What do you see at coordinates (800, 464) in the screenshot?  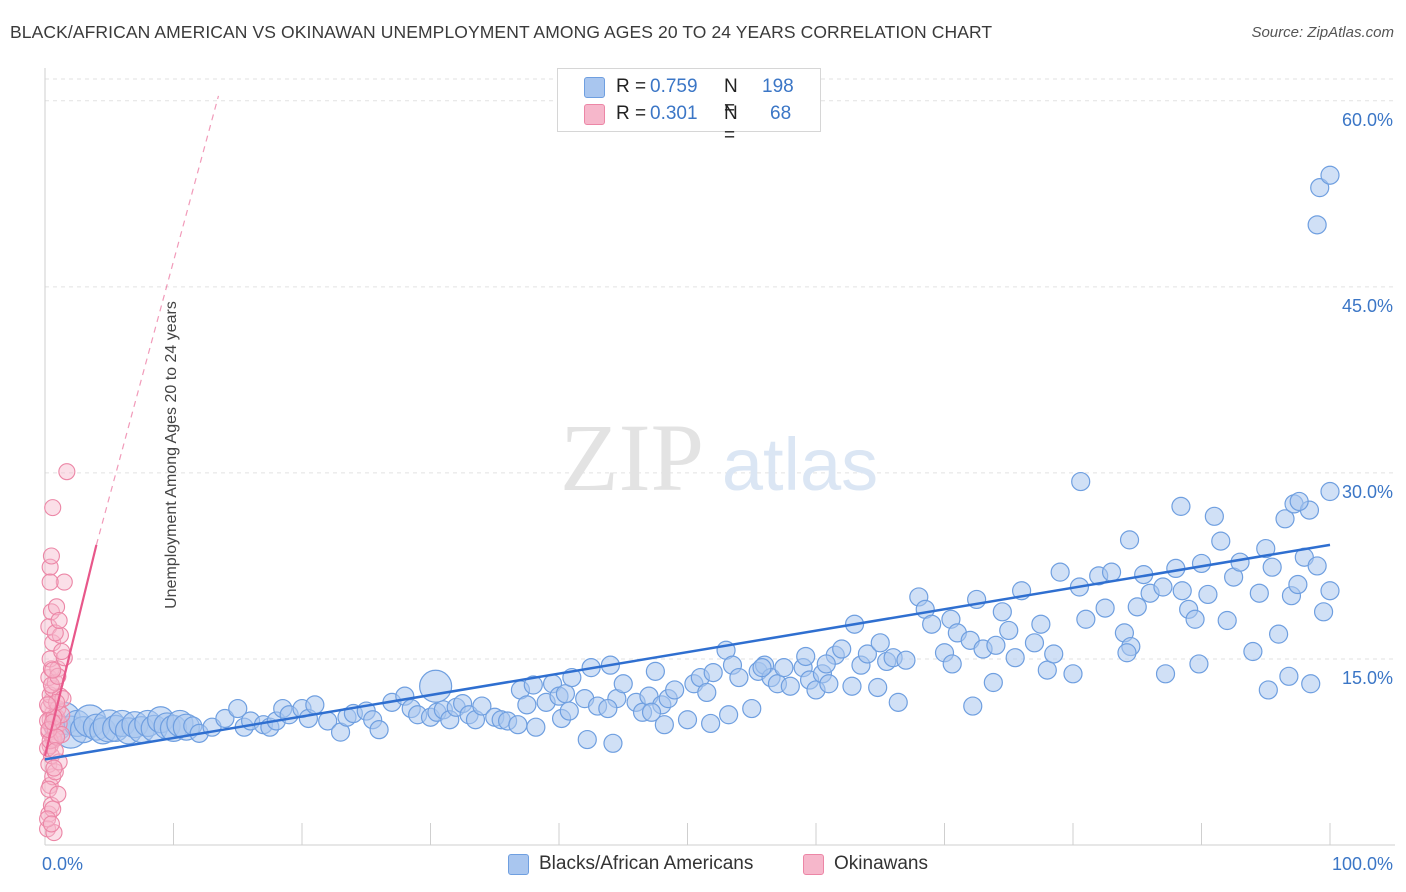 I see `watermark-atlas: atlas` at bounding box center [800, 464].